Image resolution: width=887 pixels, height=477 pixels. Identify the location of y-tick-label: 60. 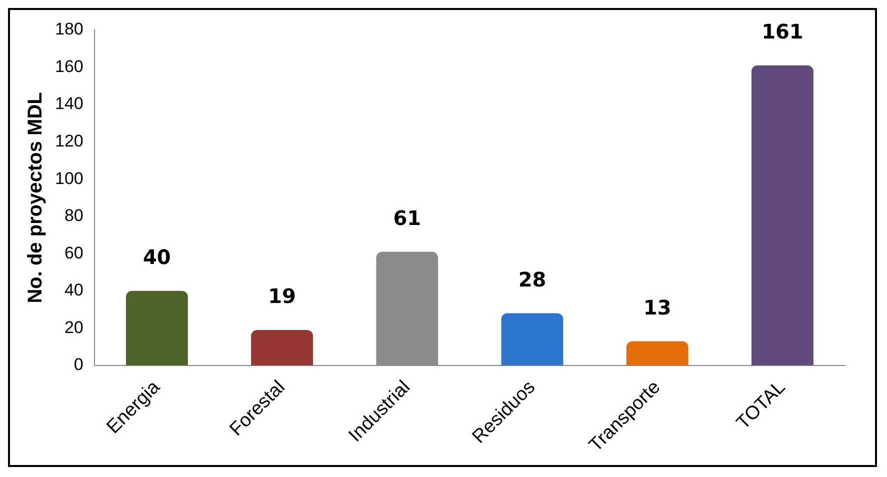
(74, 252).